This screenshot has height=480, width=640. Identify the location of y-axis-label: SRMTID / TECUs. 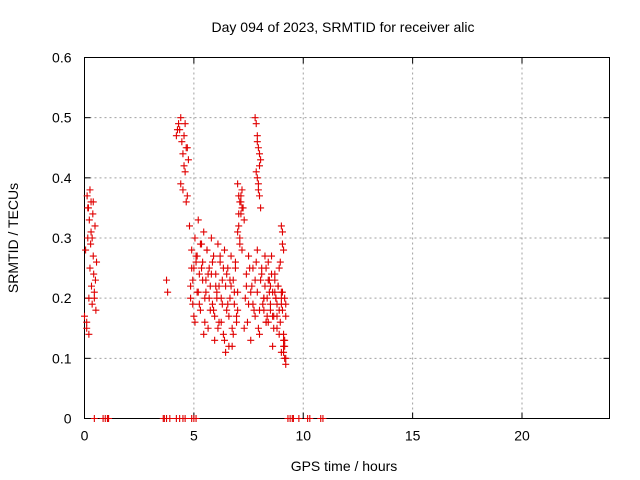
(13, 238).